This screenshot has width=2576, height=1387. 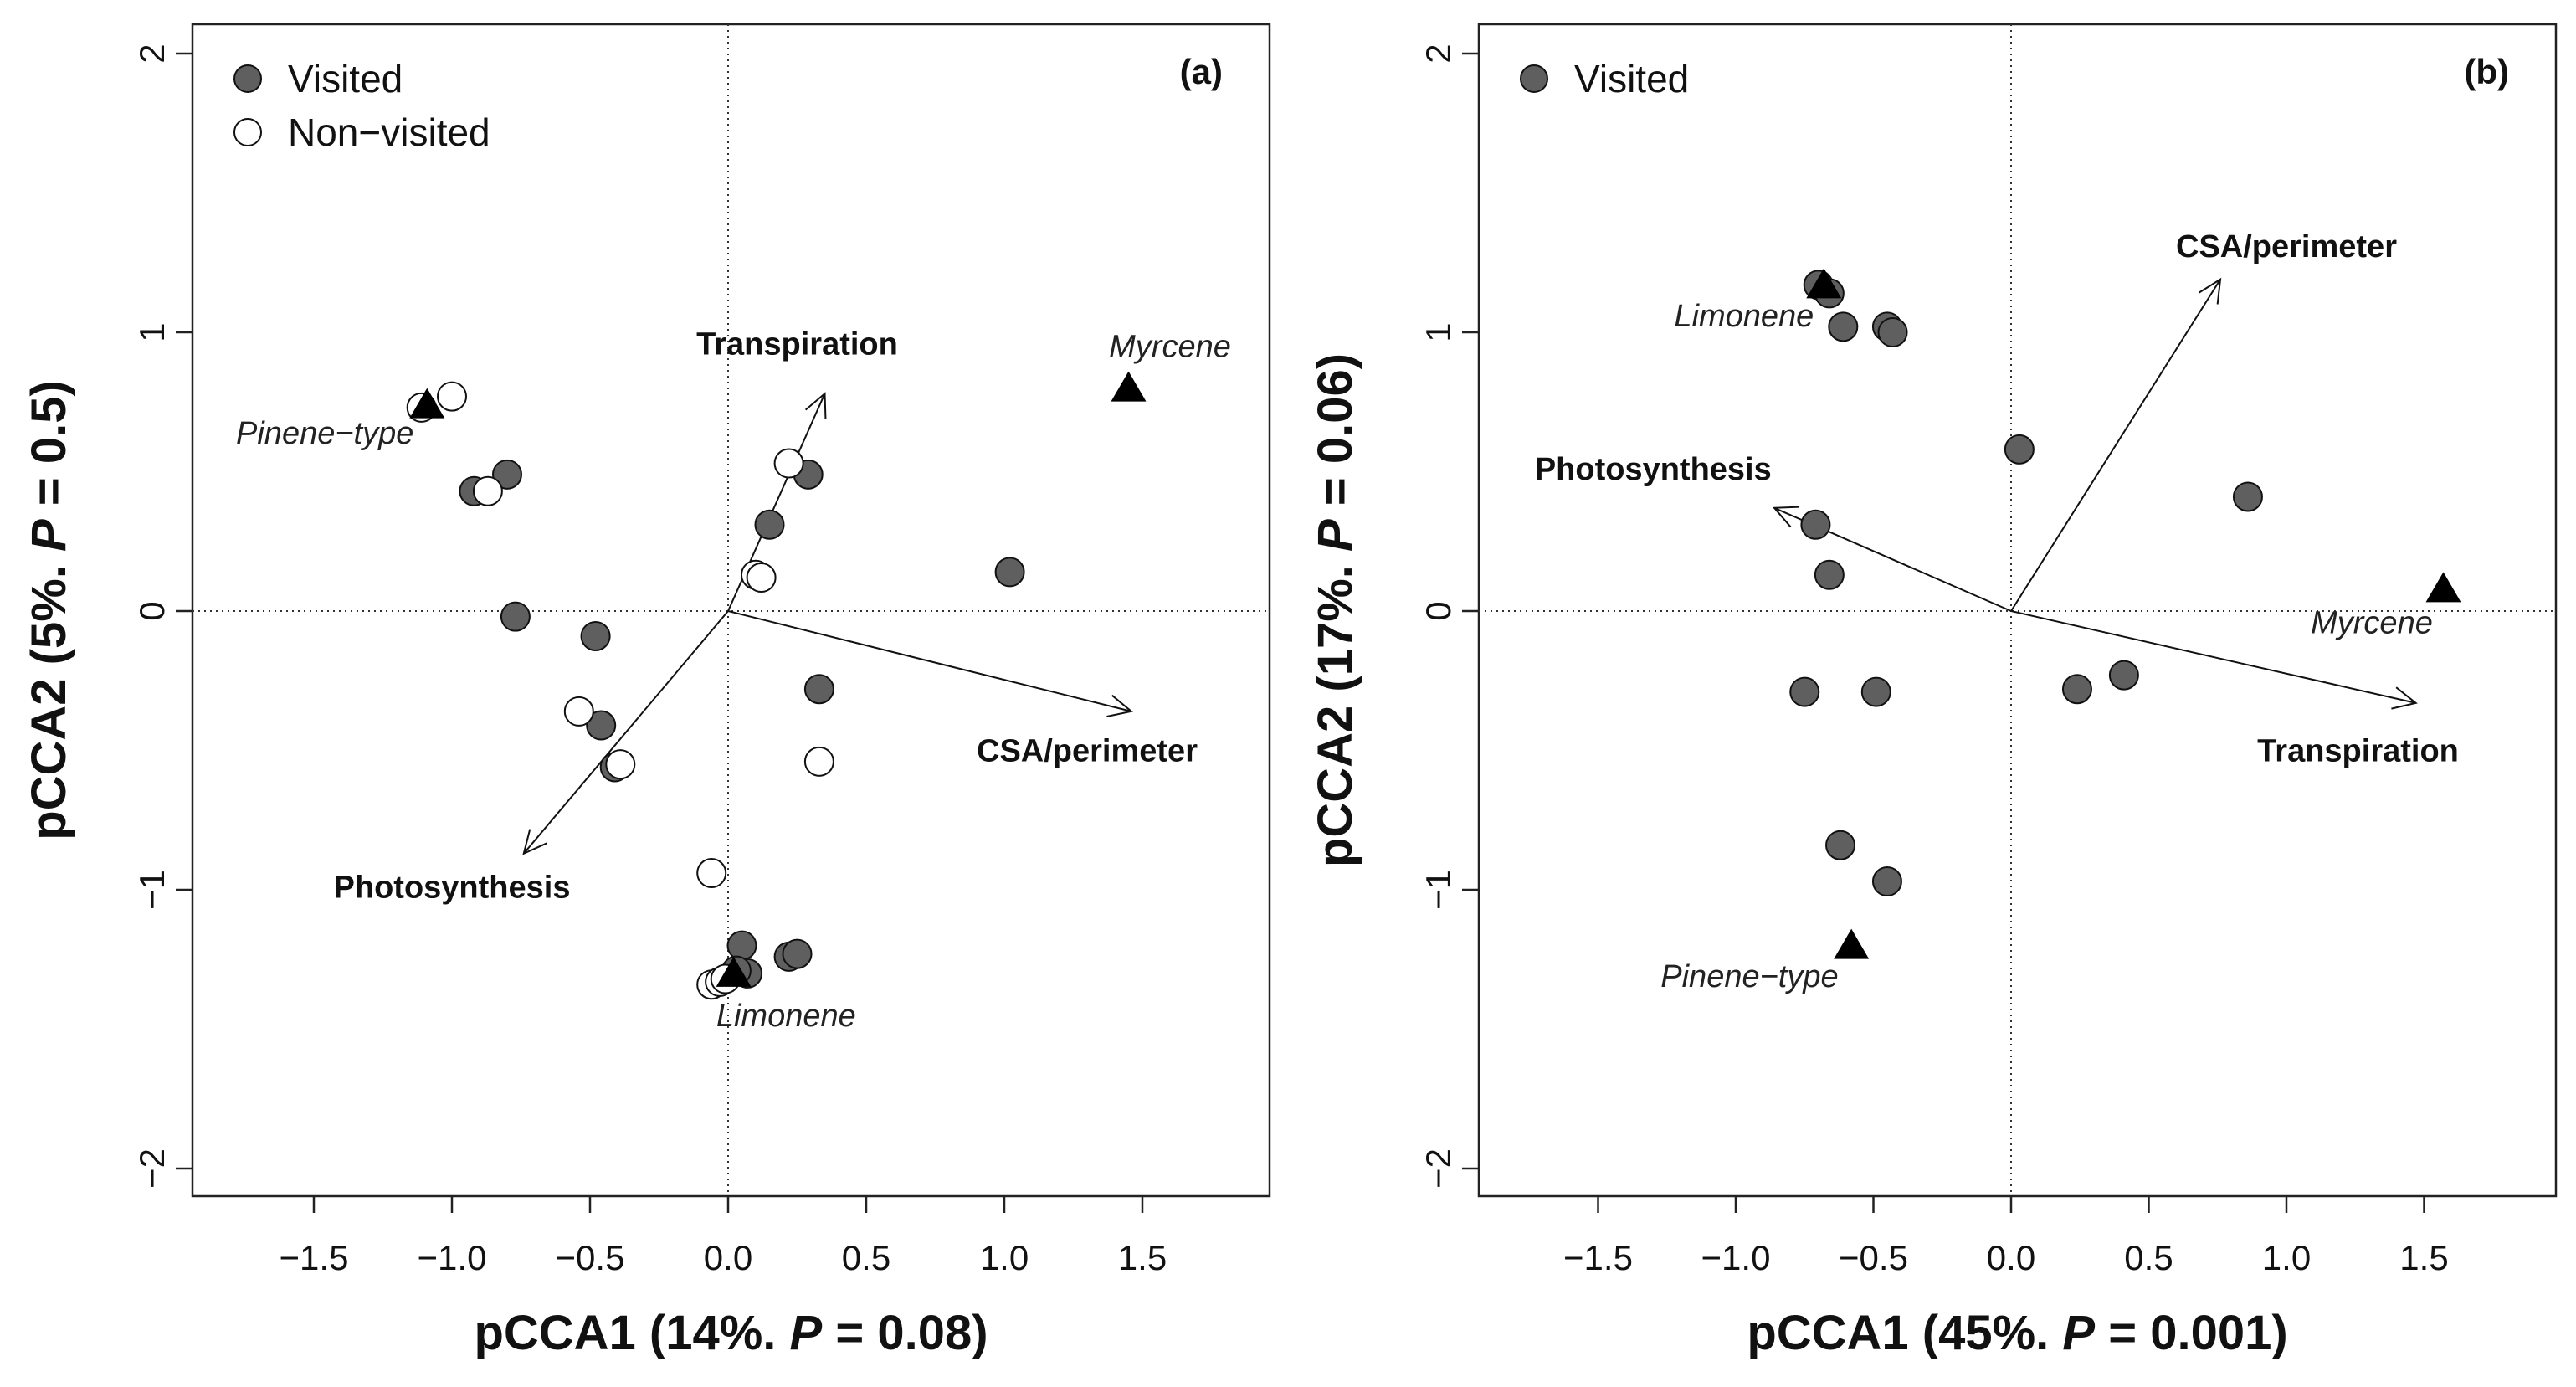 I want to click on x-axis-title-prefix: pCCA1 (45%., so click(x=1904, y=1333).